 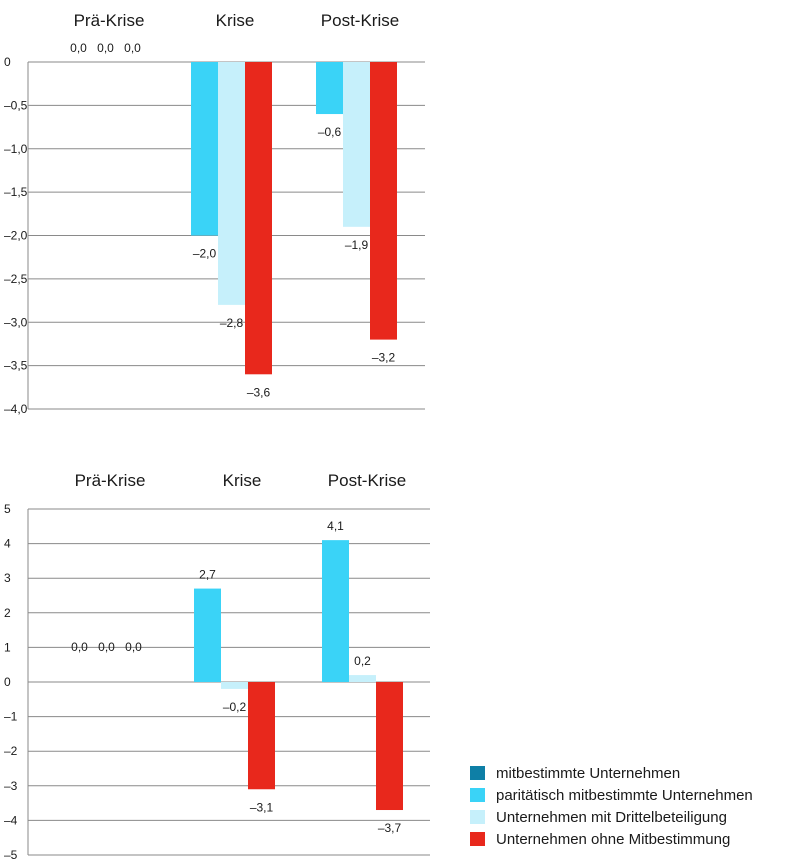 What do you see at coordinates (335, 526) in the screenshot?
I see `data-label: 4,1` at bounding box center [335, 526].